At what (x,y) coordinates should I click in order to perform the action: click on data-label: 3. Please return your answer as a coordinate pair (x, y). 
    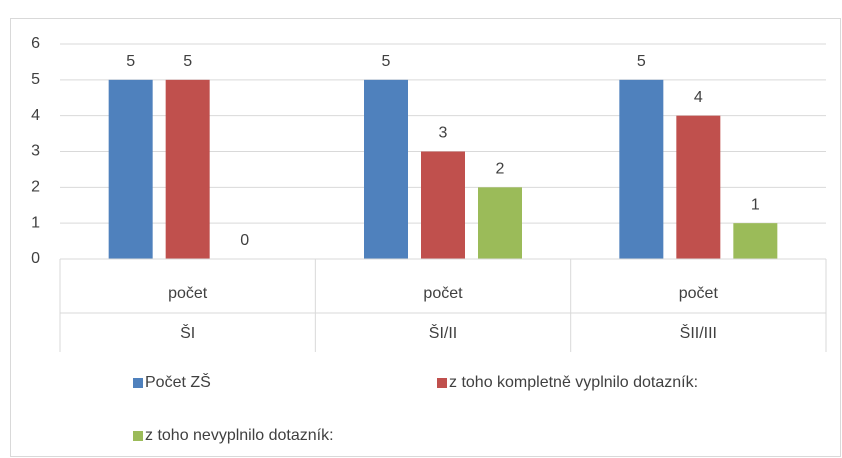
    Looking at the image, I should click on (443, 133).